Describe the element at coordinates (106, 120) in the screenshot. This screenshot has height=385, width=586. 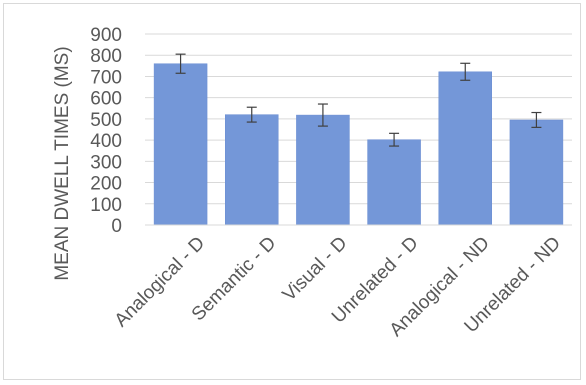
I see `y-tick-label: 500` at that location.